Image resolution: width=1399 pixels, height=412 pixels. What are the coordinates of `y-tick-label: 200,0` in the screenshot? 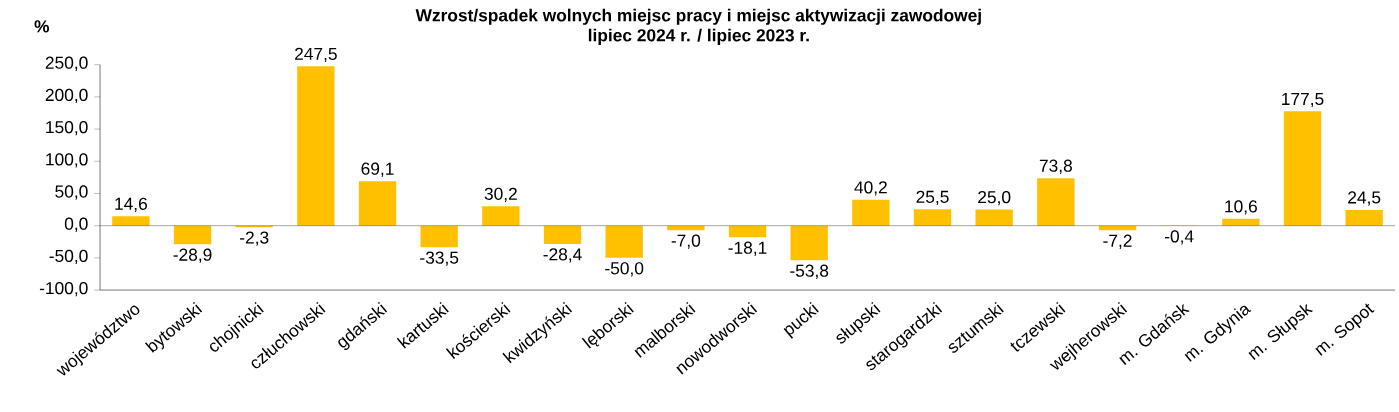 It's located at (66, 96).